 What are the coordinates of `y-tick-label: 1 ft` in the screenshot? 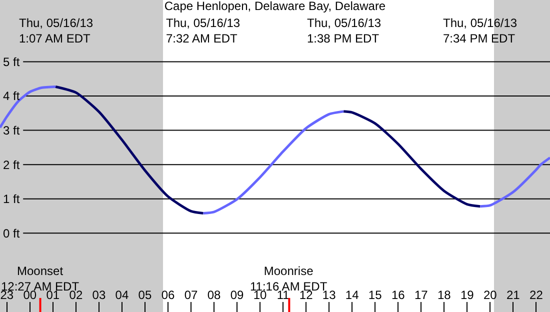 It's located at (11, 199).